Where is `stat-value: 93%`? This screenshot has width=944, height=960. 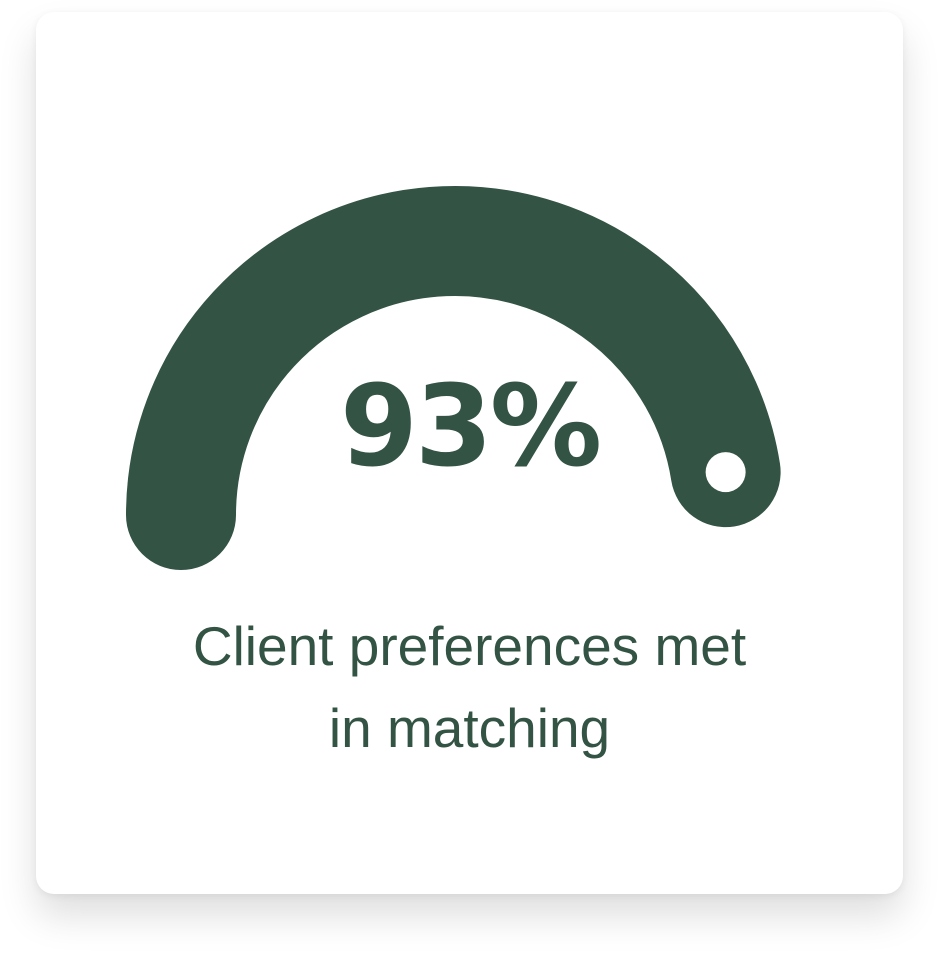 stat-value: 93% is located at coordinates (469, 427).